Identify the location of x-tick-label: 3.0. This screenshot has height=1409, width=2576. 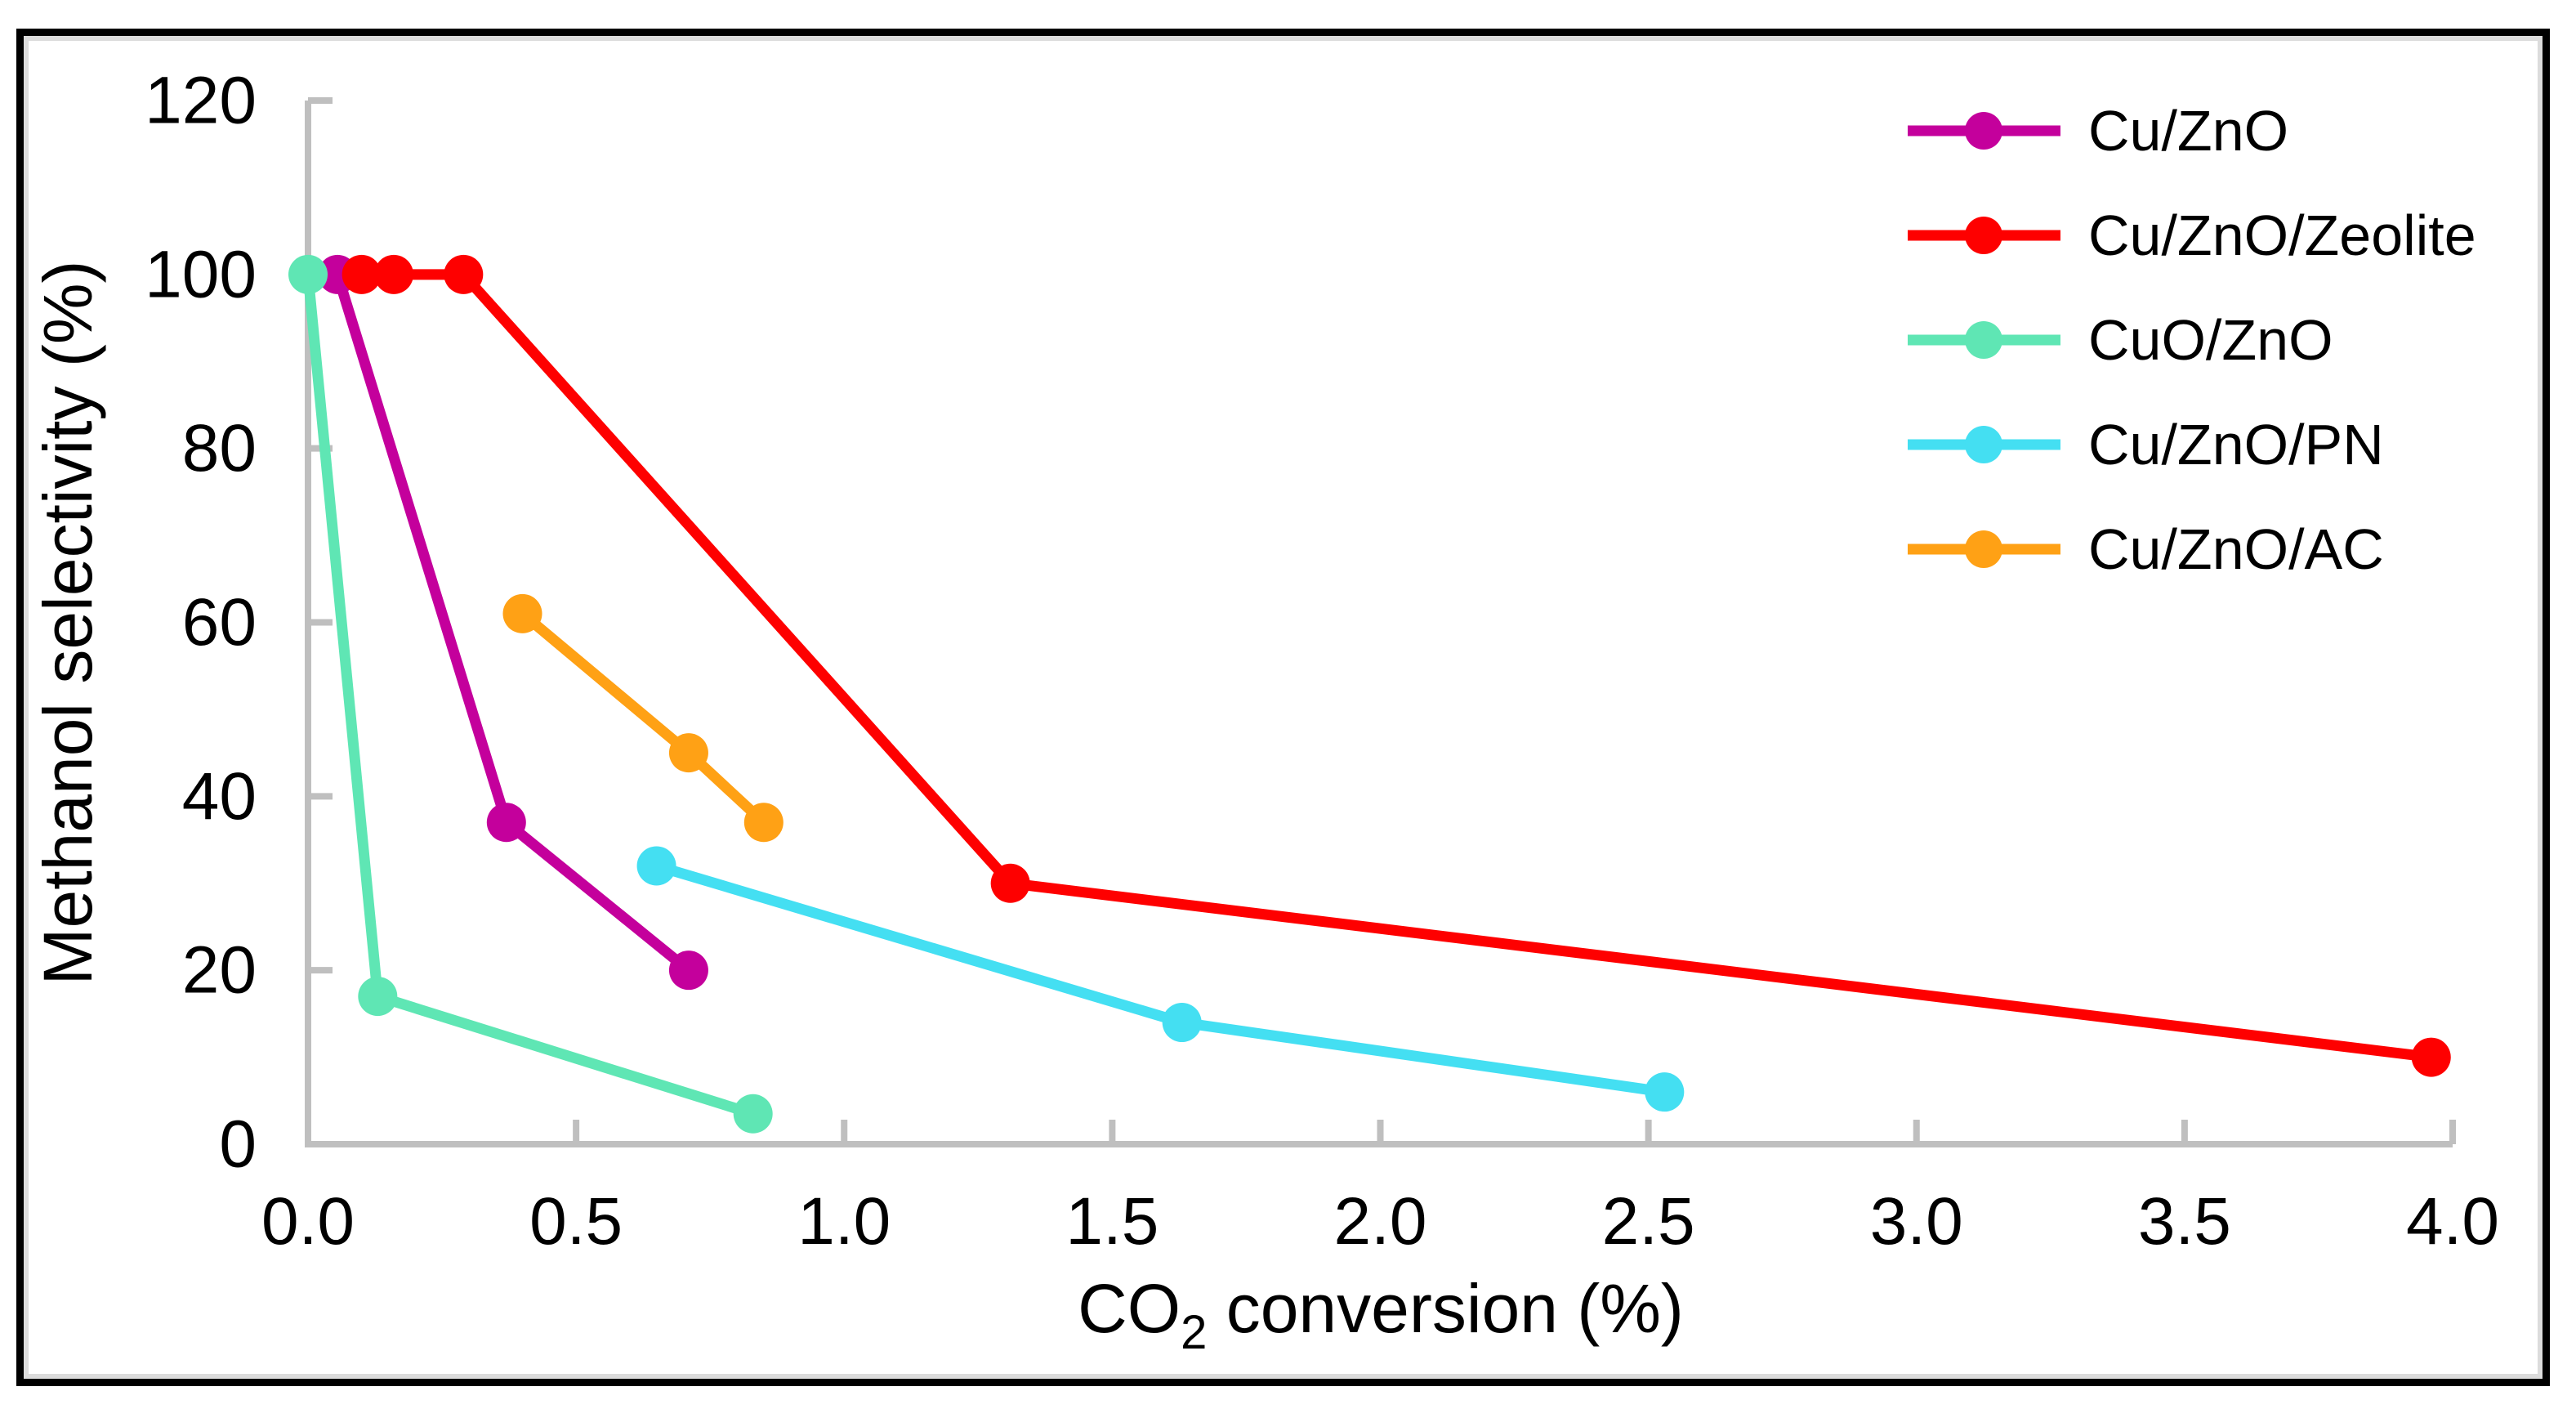
(1917, 1221).